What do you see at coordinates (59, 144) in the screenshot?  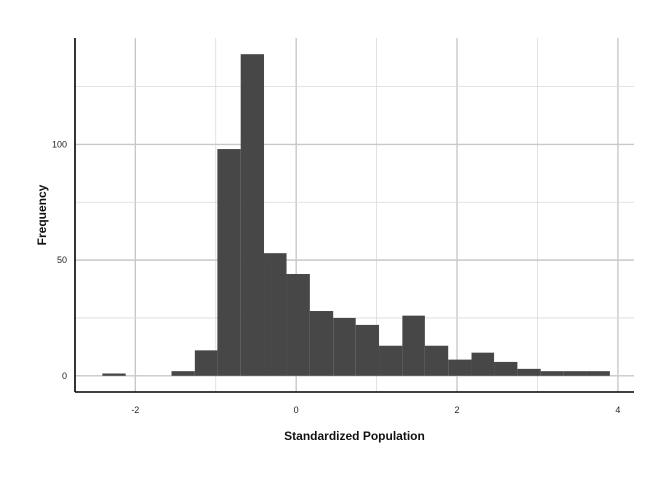 I see `y-tick-label: 100` at bounding box center [59, 144].